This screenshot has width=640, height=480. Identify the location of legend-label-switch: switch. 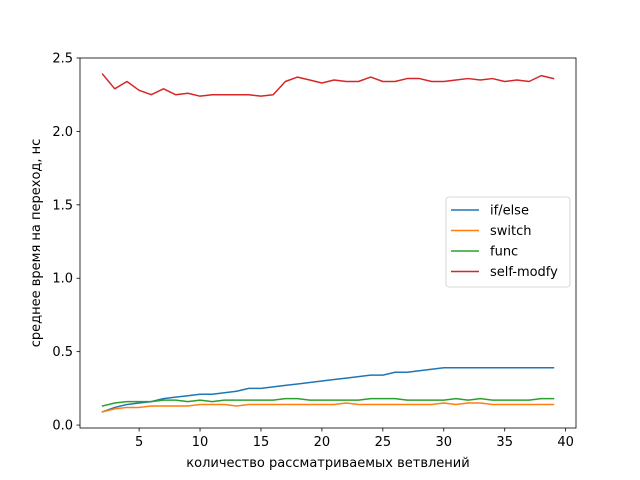
(511, 231).